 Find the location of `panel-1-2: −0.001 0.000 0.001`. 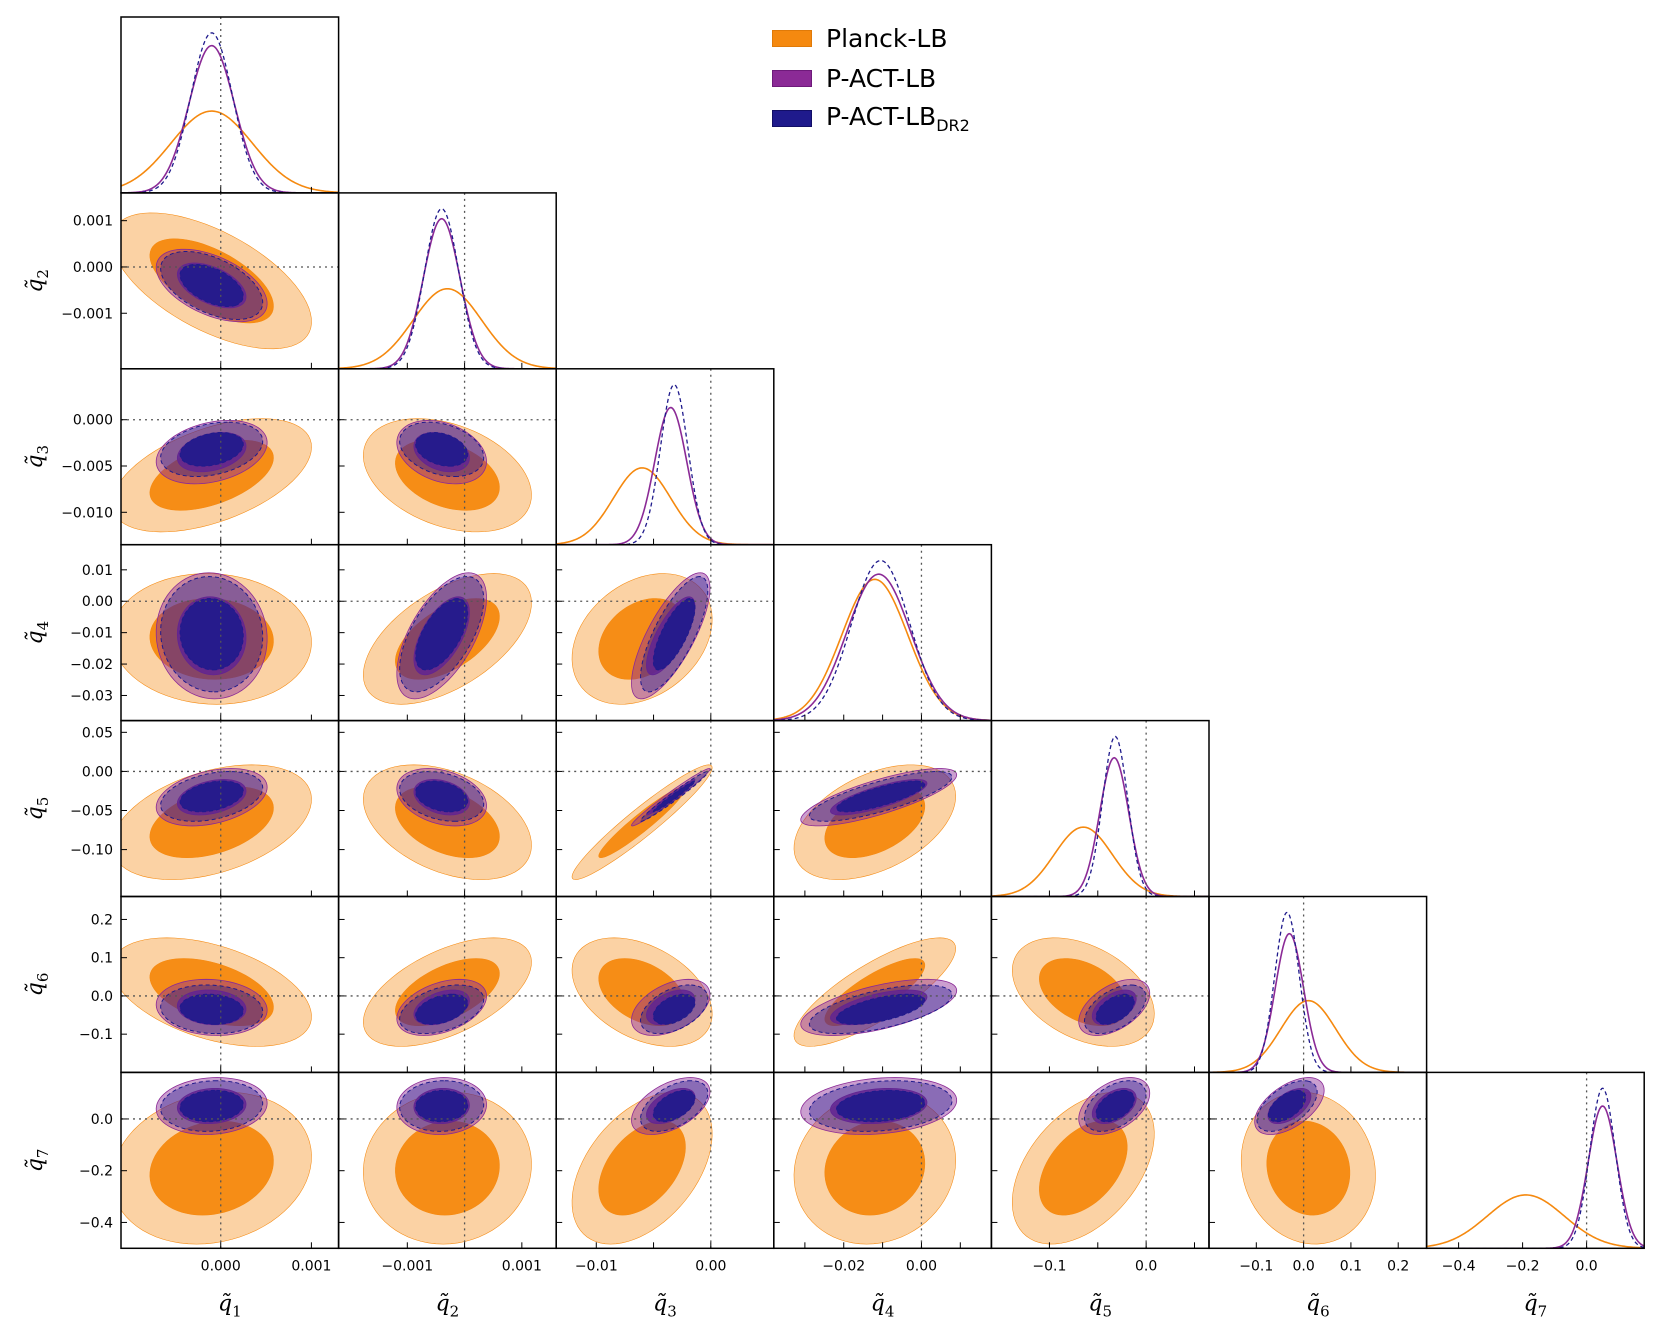

panel-1-2: −0.001 0.000 0.001 is located at coordinates (200, 281).